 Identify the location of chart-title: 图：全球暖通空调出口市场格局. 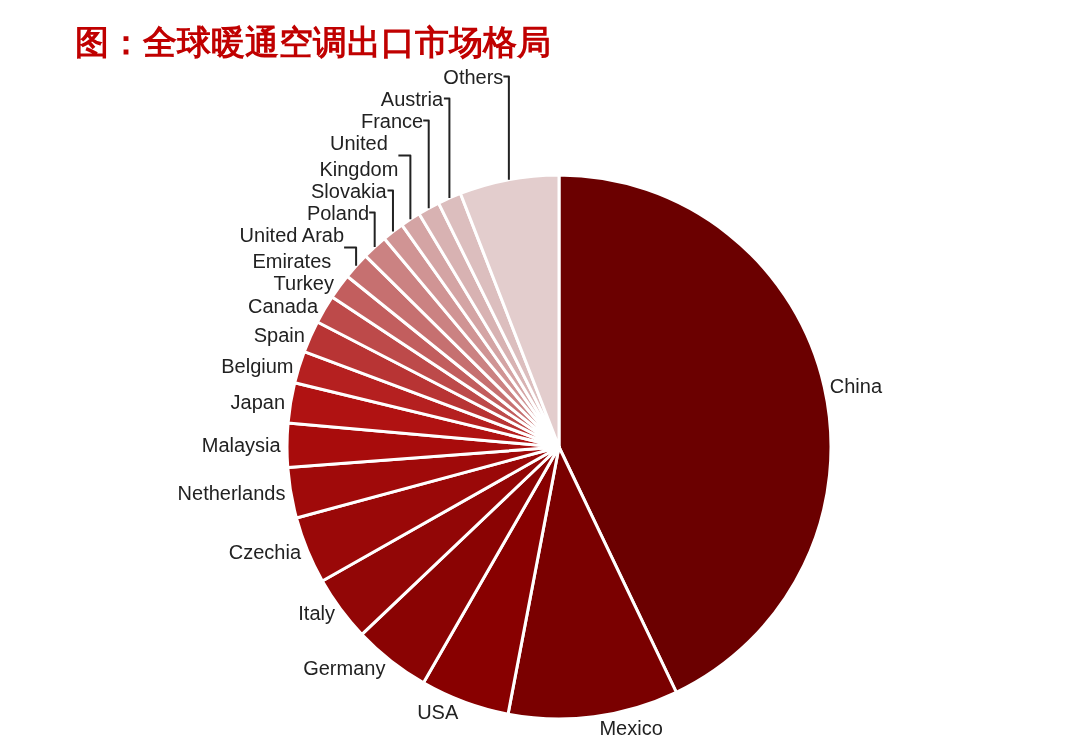
(312, 41).